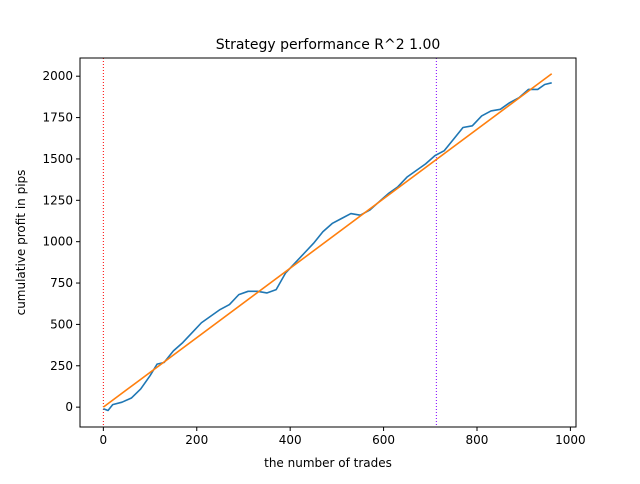 Image resolution: width=640 pixels, height=484 pixels. Describe the element at coordinates (69, 407) in the screenshot. I see `y-tick-label: 0` at that location.